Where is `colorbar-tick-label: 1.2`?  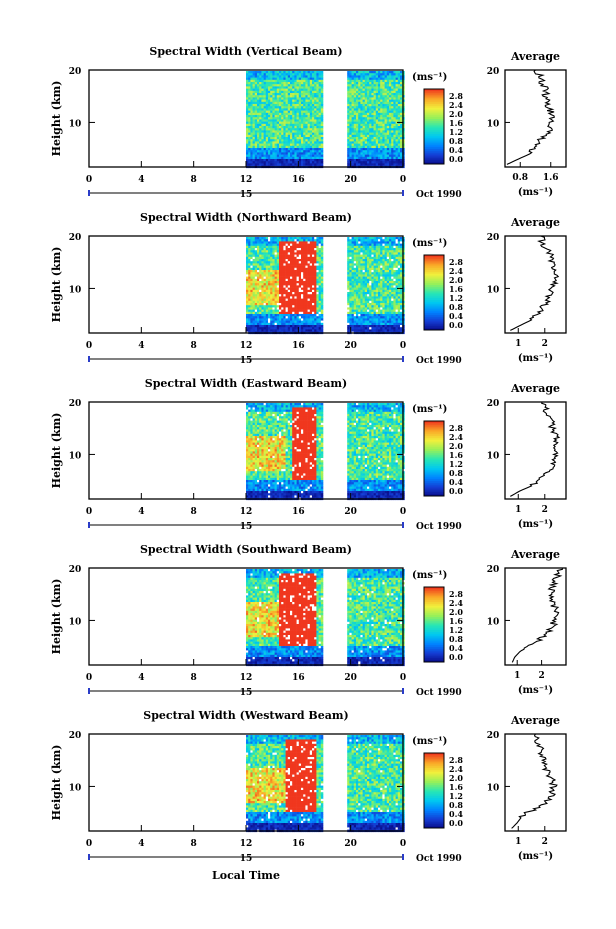
colorbar-tick-label: 1.2 is located at coordinates (456, 132).